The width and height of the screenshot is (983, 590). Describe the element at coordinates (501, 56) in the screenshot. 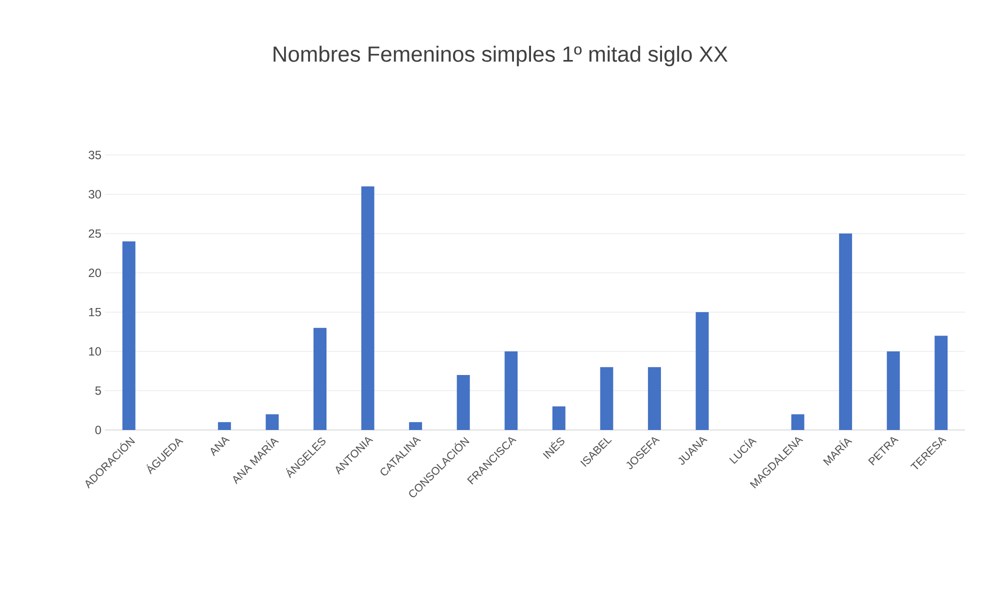

I see `chart-title: Nombres Femeninos simples 1º mitad siglo XX` at that location.